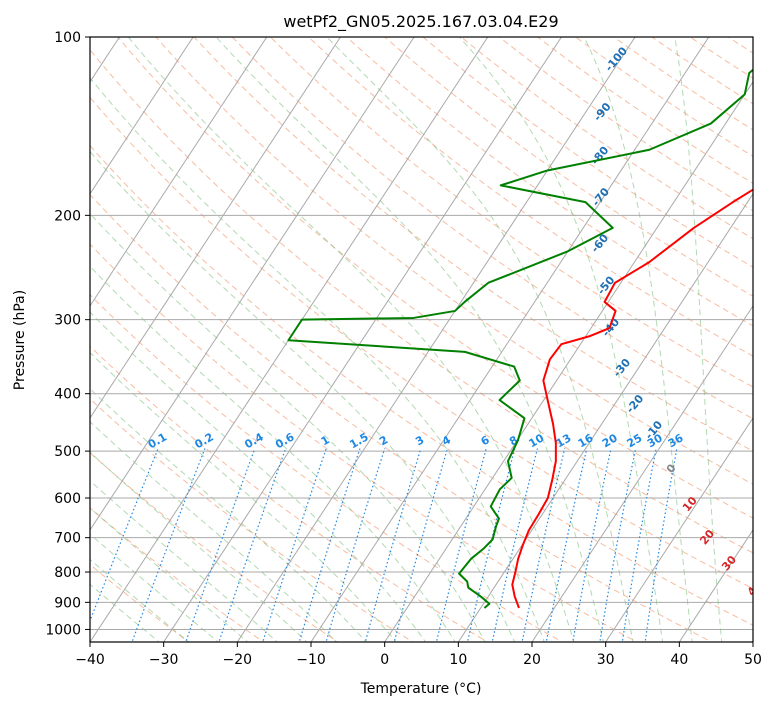 This screenshot has height=708, width=775. Describe the element at coordinates (67, 395) in the screenshot. I see `y-tick-label: 400` at that location.